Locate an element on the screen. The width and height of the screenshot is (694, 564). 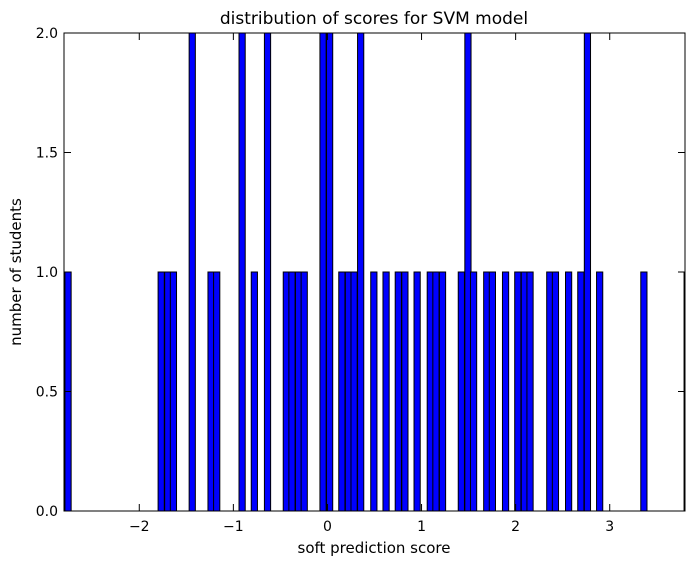
x-tick-label-4: 2 is located at coordinates (515, 527).